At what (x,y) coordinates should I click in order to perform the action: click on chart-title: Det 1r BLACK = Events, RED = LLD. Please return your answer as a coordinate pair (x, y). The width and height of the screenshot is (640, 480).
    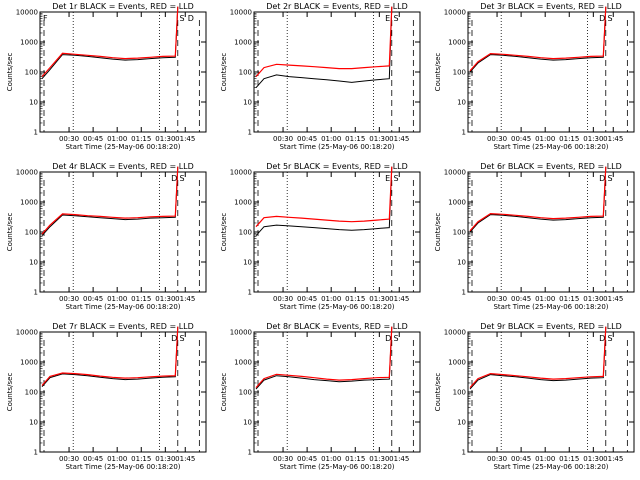
    Looking at the image, I should click on (123, 6).